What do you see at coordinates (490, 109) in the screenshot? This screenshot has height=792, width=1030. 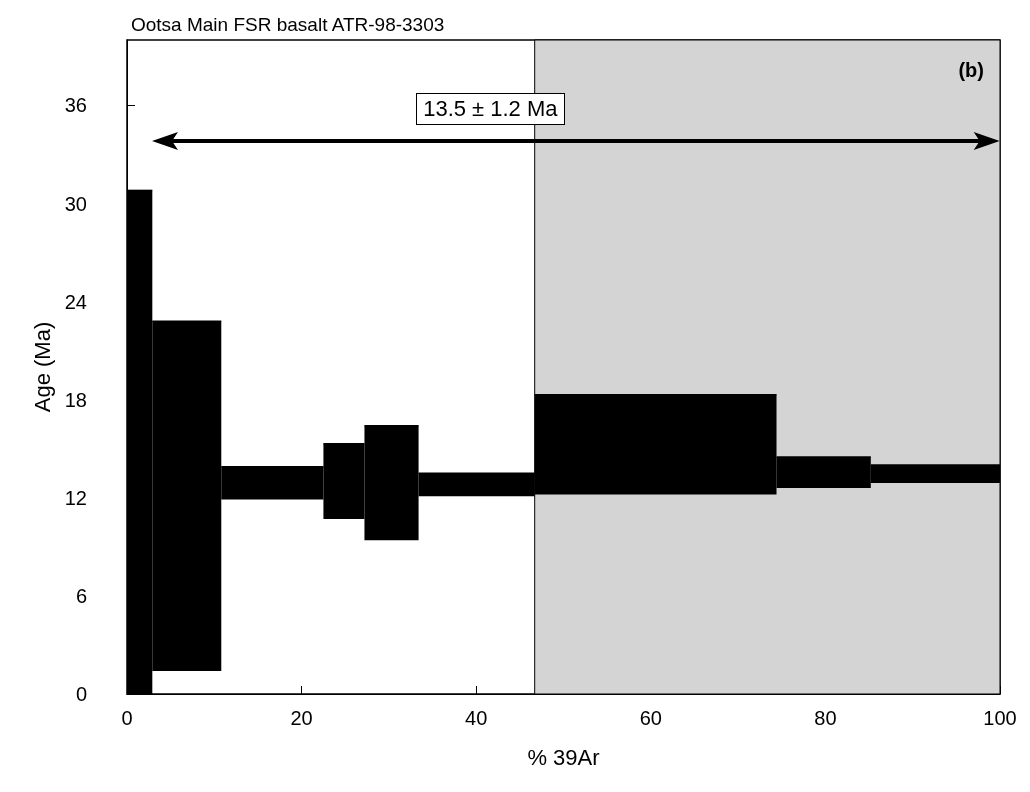 I see `ref-line-label: 13.5 ± 1.2 Ma` at bounding box center [490, 109].